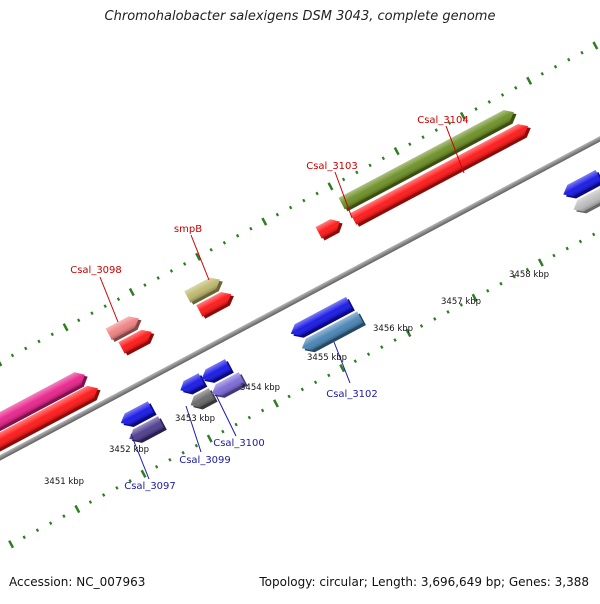 The width and height of the screenshot is (600, 604). What do you see at coordinates (228, 387) in the screenshot?
I see `gene-arrow-g-3100b` at bounding box center [228, 387].